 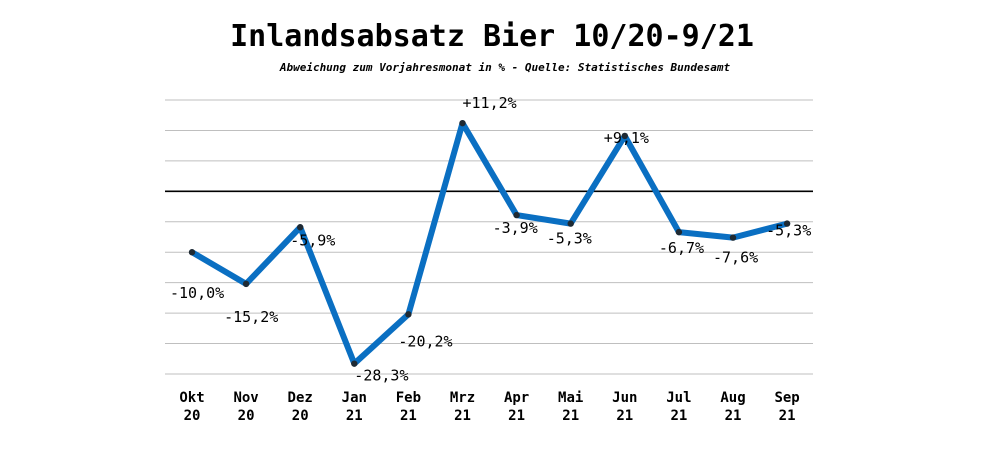 What do you see at coordinates (354, 398) in the screenshot?
I see `x-tick-label-month: Jan` at bounding box center [354, 398].